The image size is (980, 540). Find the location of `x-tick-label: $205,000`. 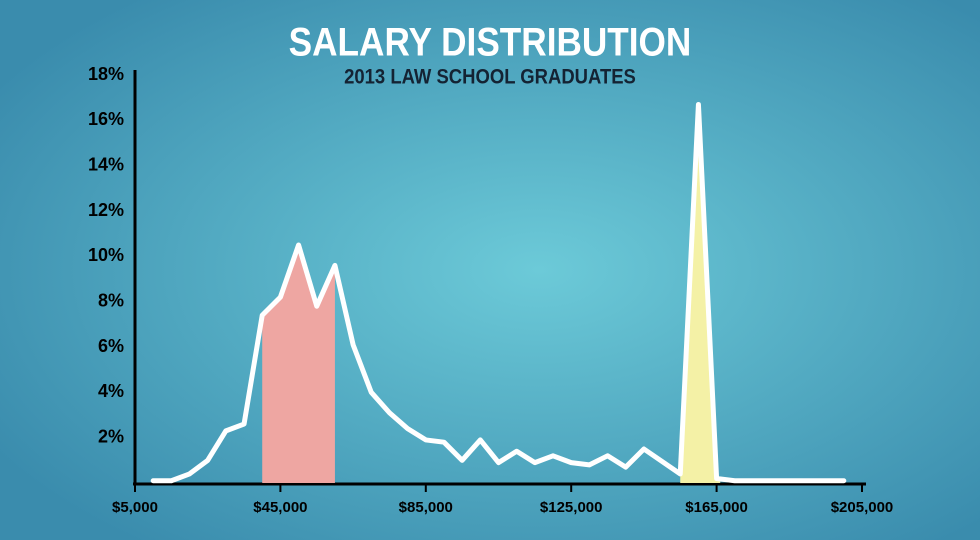

x-tick-label: $205,000 is located at coordinates (862, 507).